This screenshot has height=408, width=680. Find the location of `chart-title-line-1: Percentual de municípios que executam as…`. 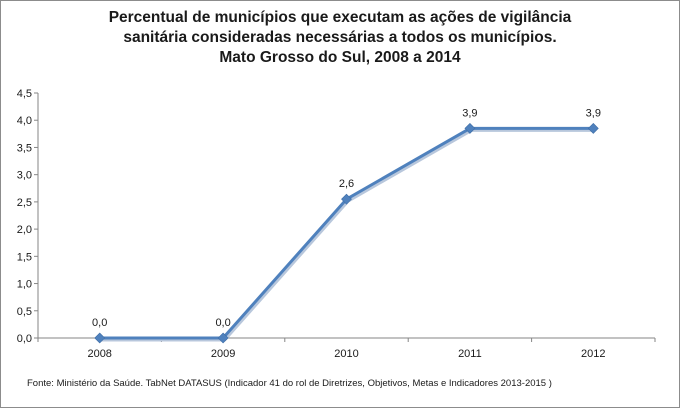

chart-title-line-1: Percentual de municípios que executam as… is located at coordinates (340, 17).